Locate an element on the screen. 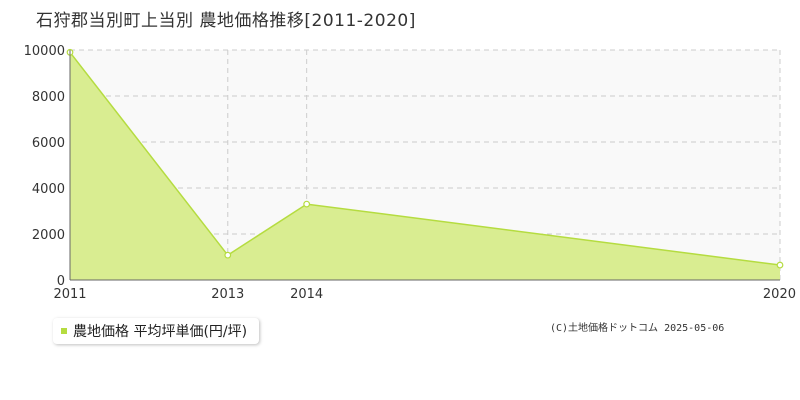  legend: 農地価格 平均坪単価(円/坪) is located at coordinates (156, 331).